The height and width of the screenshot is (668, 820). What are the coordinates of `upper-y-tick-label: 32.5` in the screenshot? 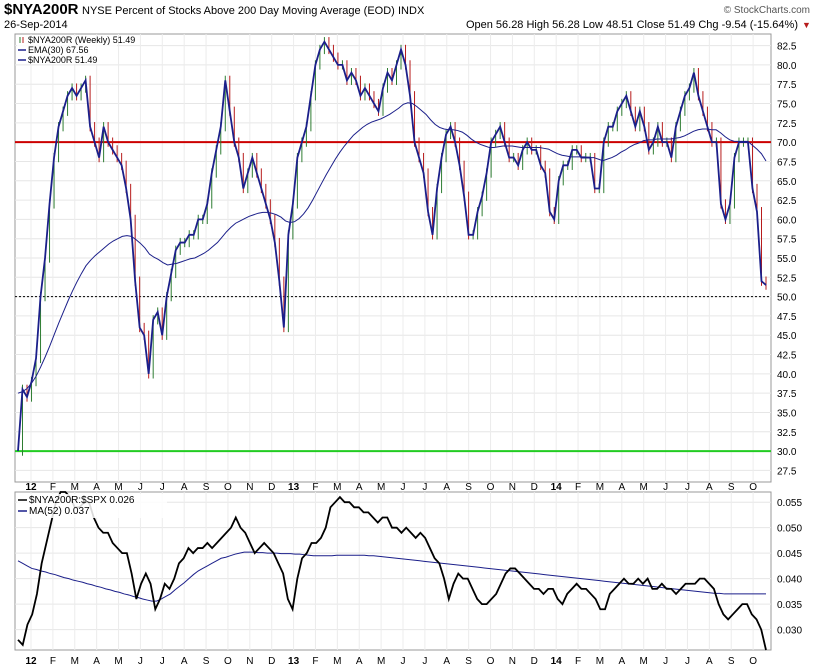 It's located at (787, 433).